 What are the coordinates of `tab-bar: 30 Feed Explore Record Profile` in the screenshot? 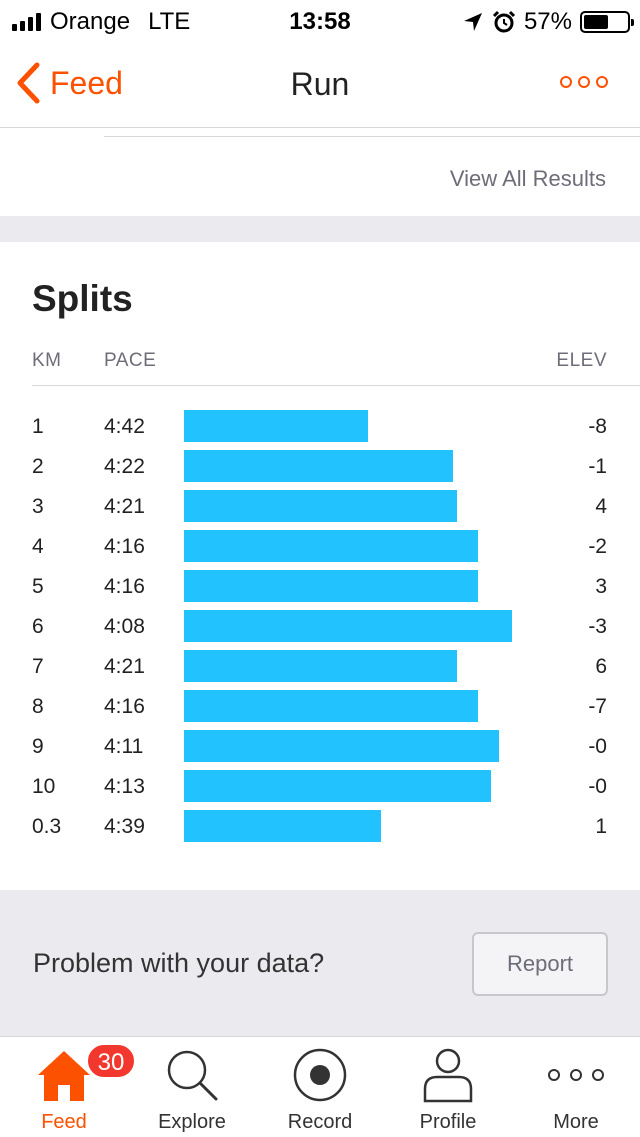 It's located at (320, 1086).